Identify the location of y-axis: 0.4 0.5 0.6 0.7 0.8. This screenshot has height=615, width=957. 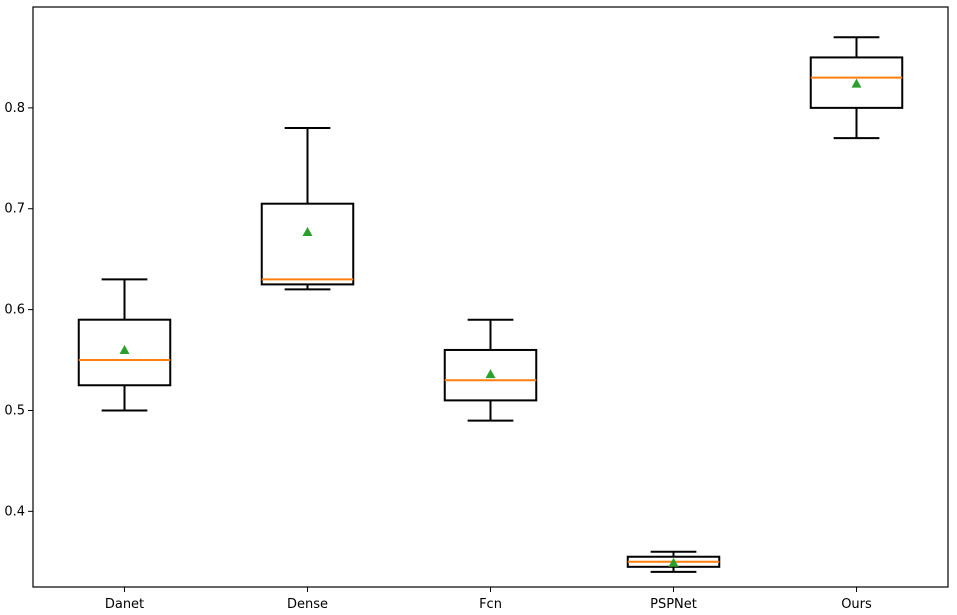
(18, 310).